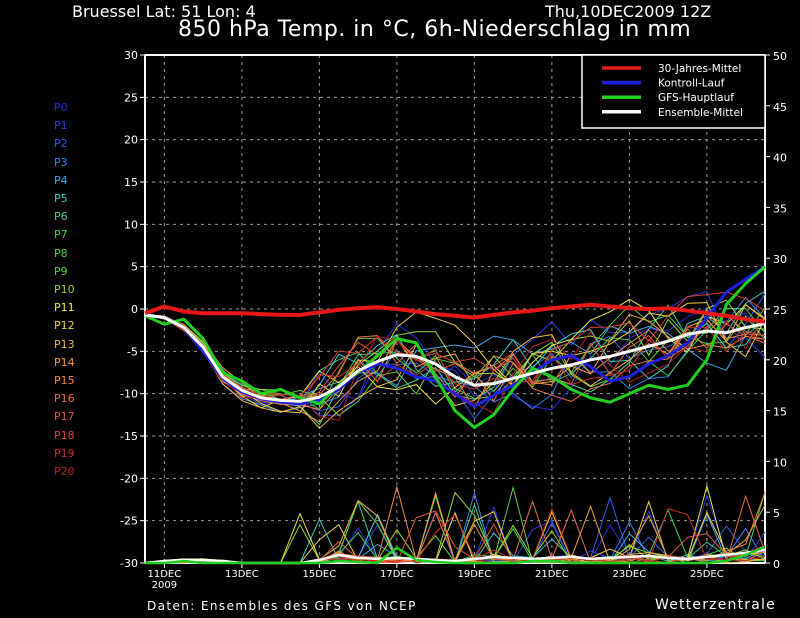  Describe the element at coordinates (129, 436) in the screenshot. I see `y-left-tick-label: -15` at that location.